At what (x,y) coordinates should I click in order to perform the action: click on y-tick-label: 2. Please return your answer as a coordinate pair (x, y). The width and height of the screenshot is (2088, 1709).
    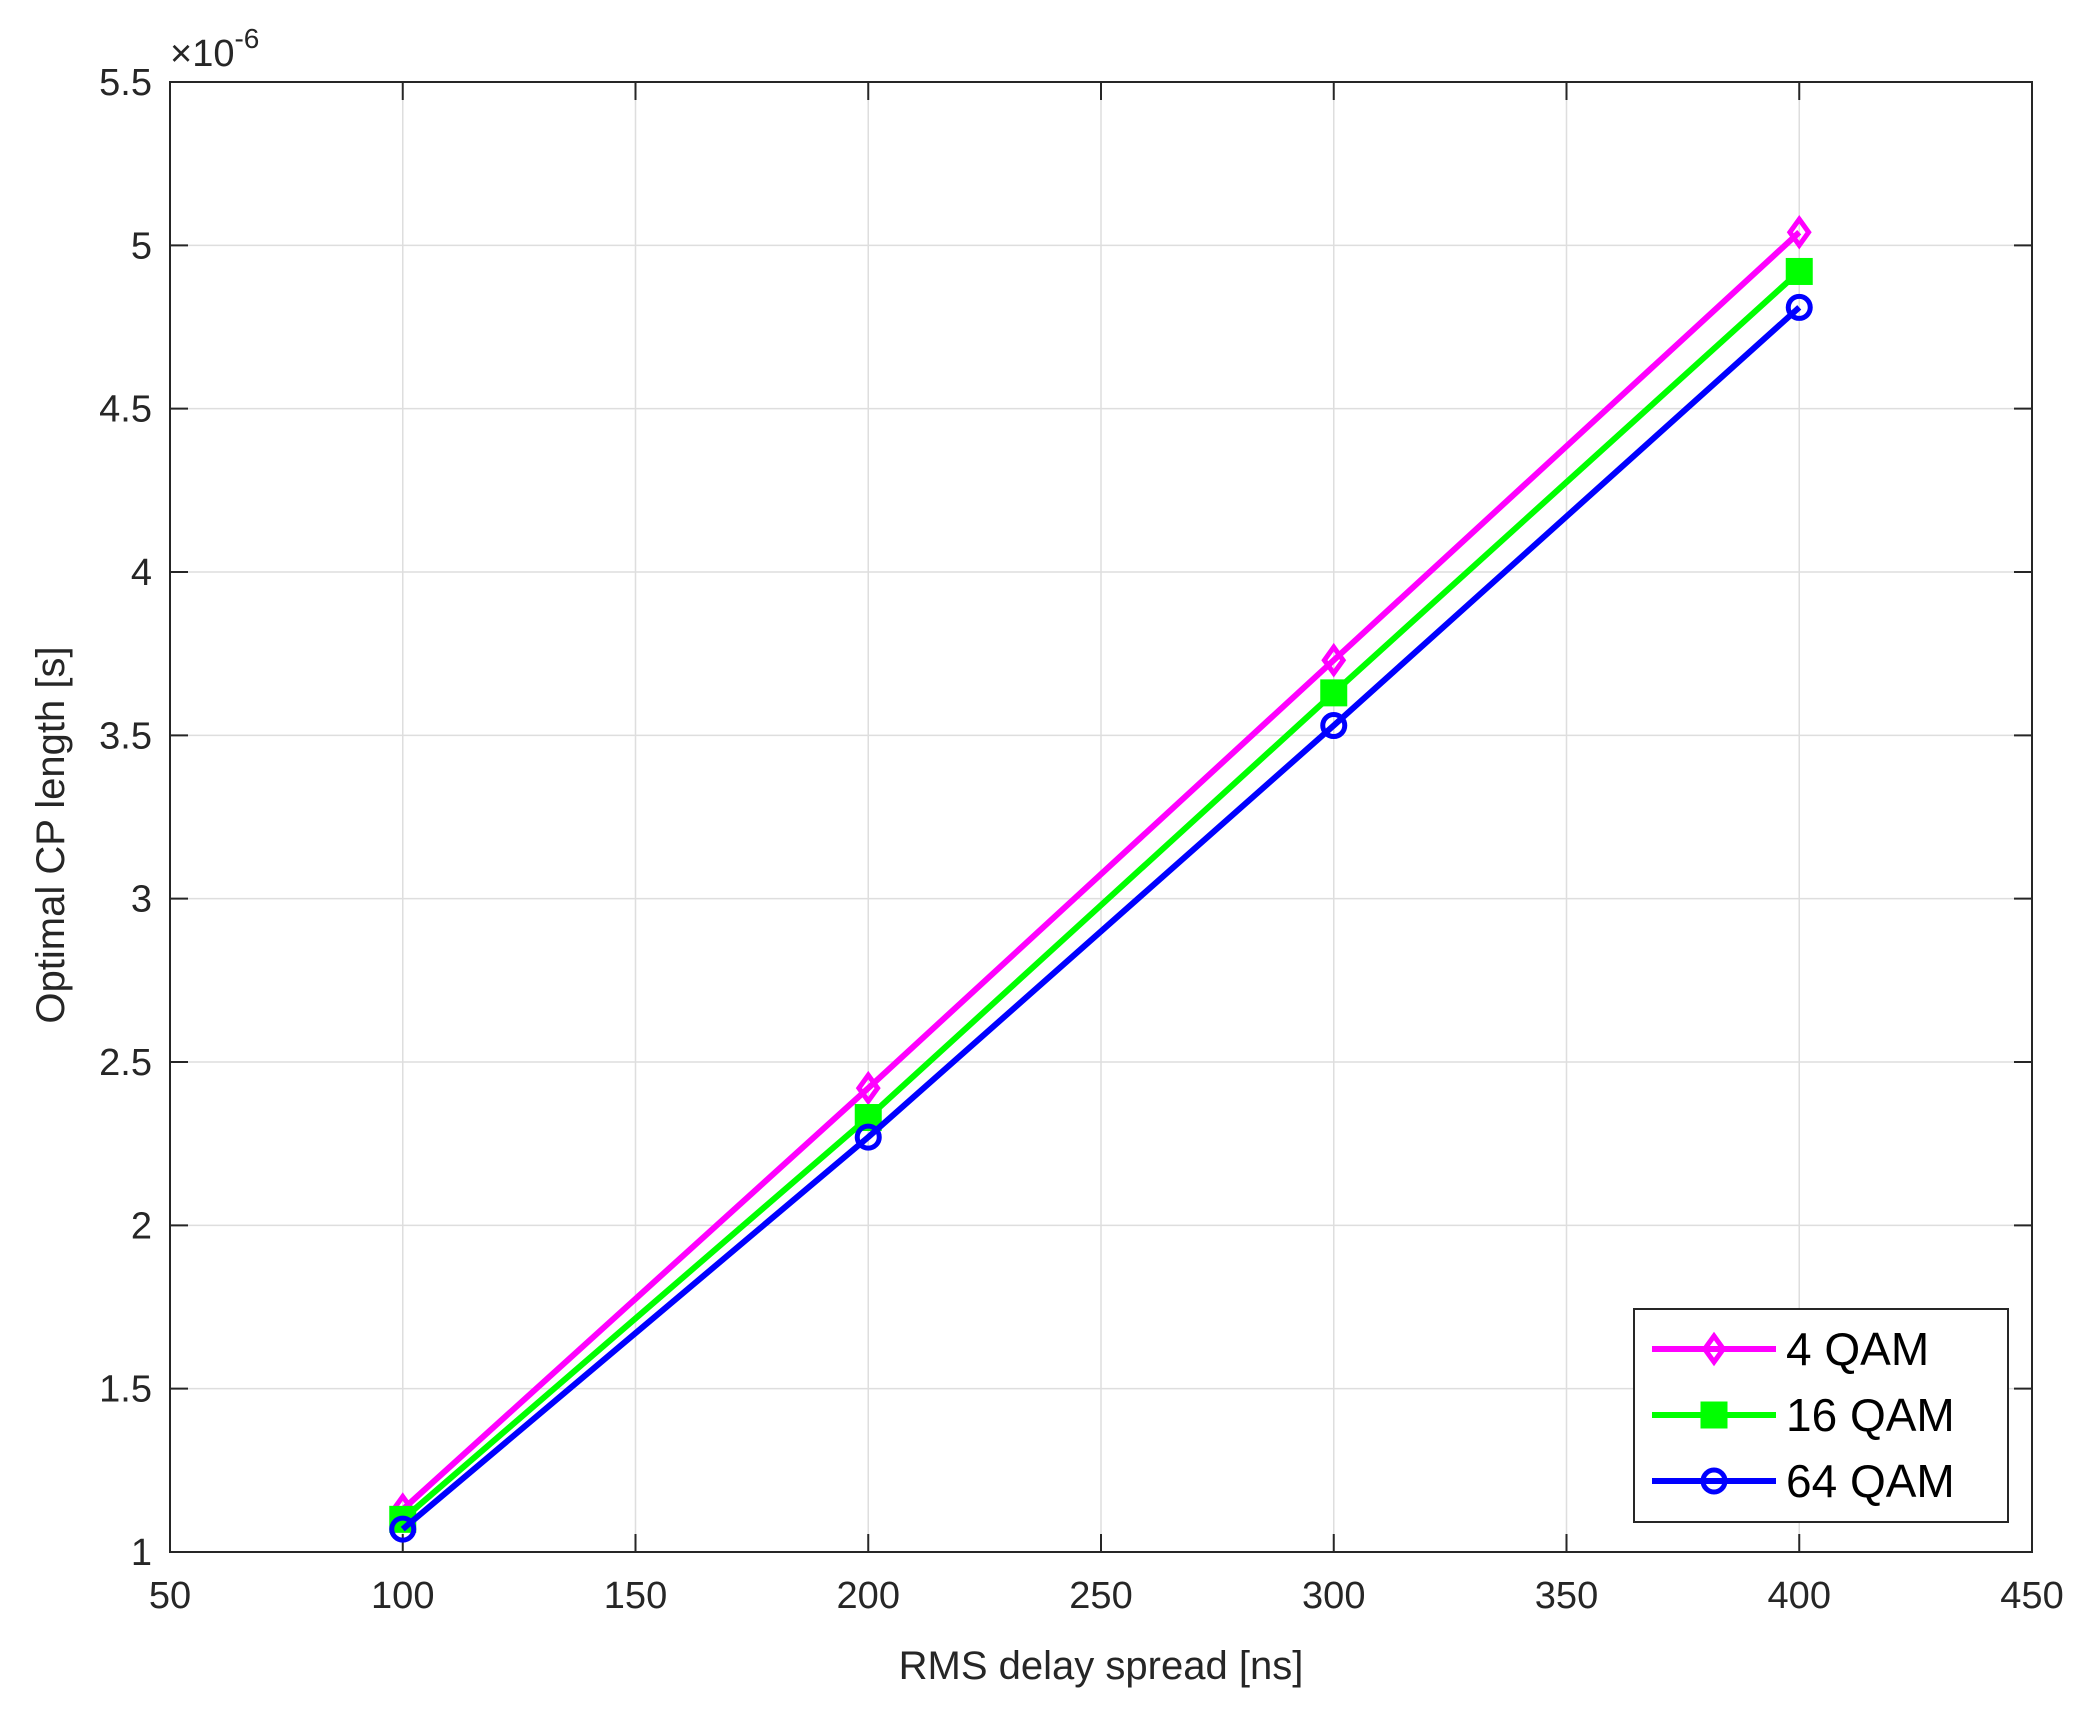
    Looking at the image, I should click on (141, 1226).